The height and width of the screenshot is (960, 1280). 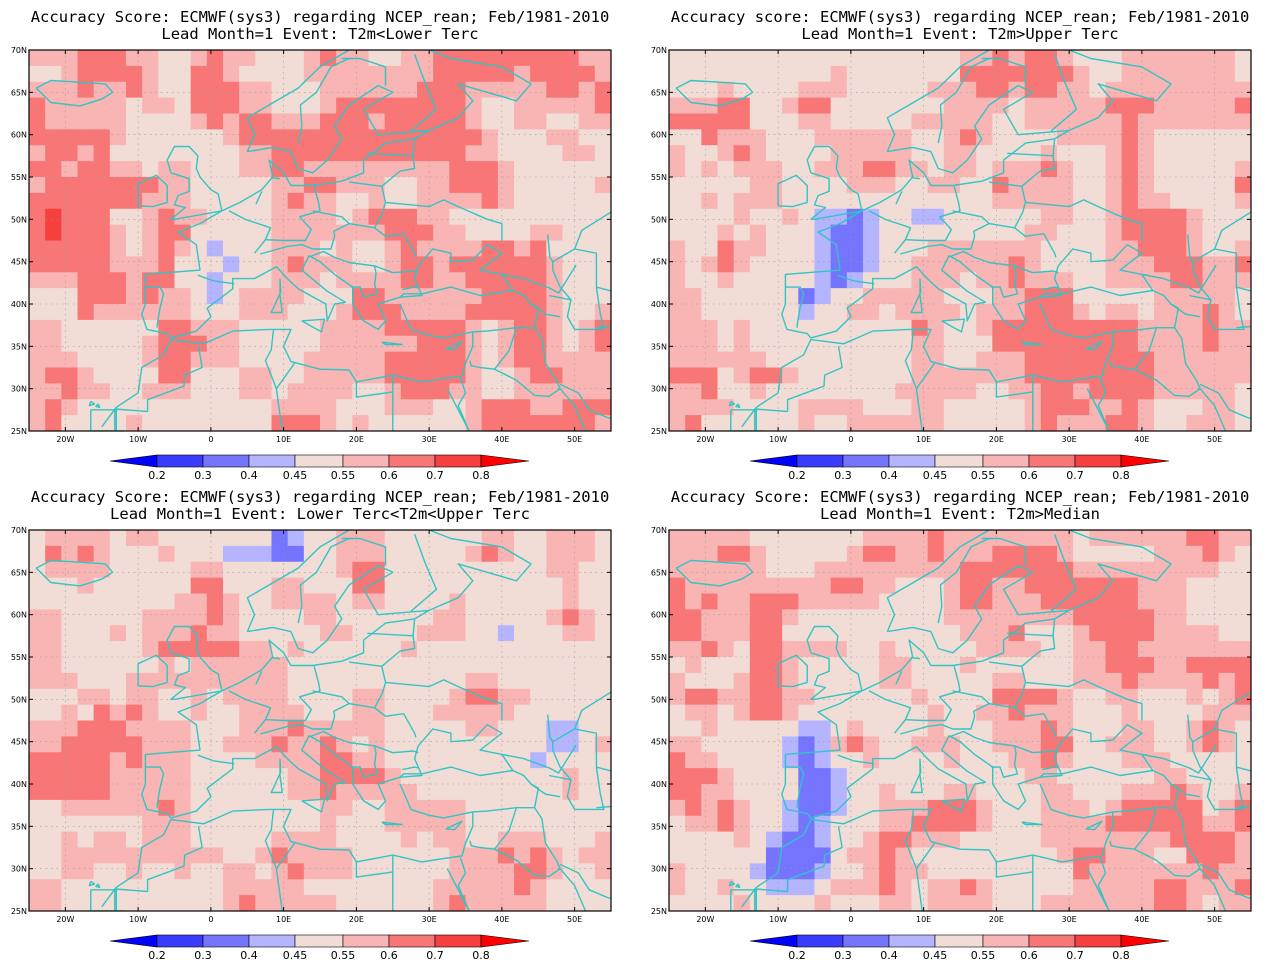 What do you see at coordinates (659, 346) in the screenshot?
I see `lat-tick-label: 35N` at bounding box center [659, 346].